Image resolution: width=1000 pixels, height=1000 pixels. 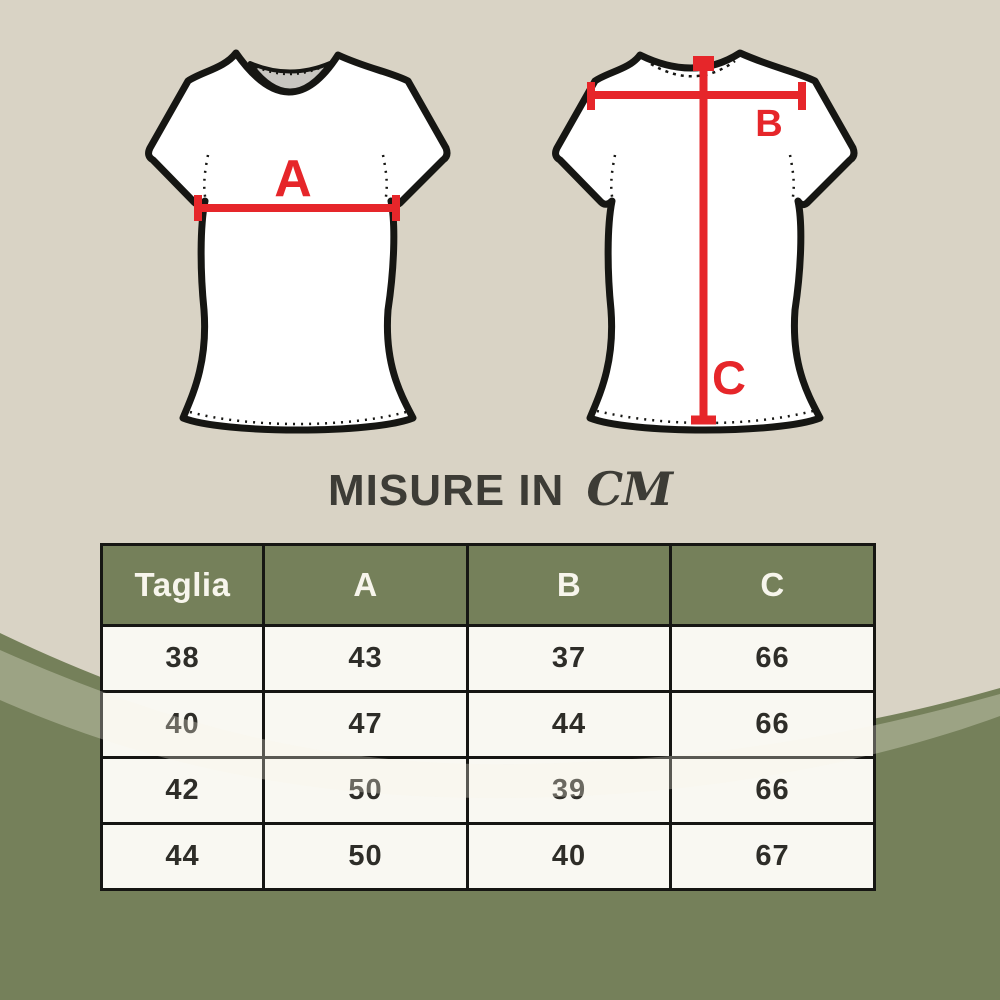 What do you see at coordinates (182, 658) in the screenshot?
I see `size-cell: 38` at bounding box center [182, 658].